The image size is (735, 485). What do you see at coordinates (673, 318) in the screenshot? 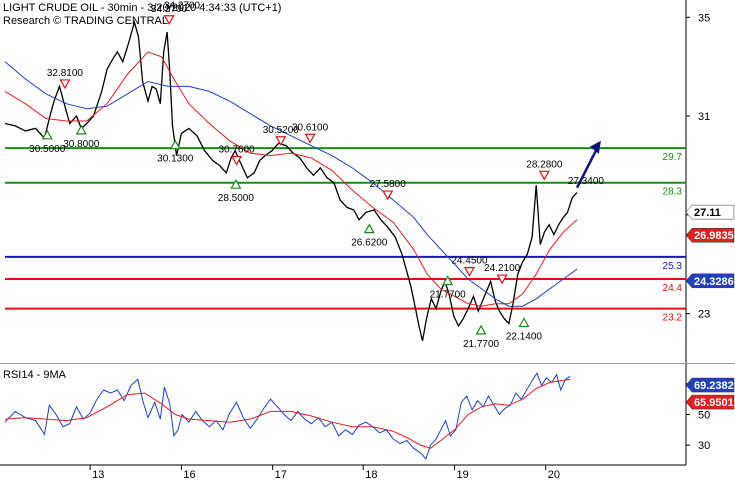
I see `level-label: 23.2` at bounding box center [673, 318].